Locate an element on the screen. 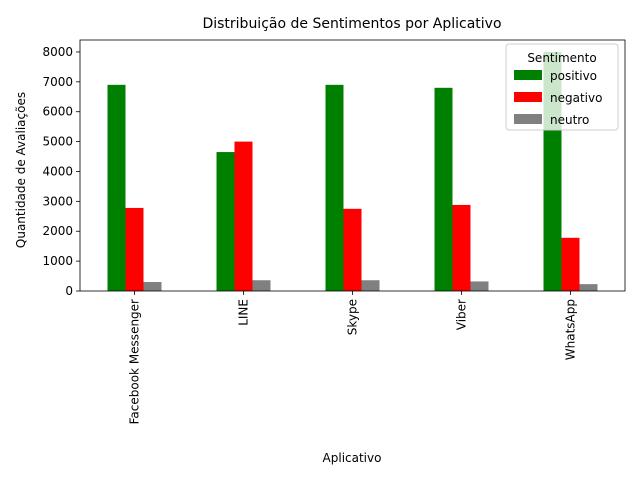 The image size is (640, 480). bar-negativo-line is located at coordinates (243, 216).